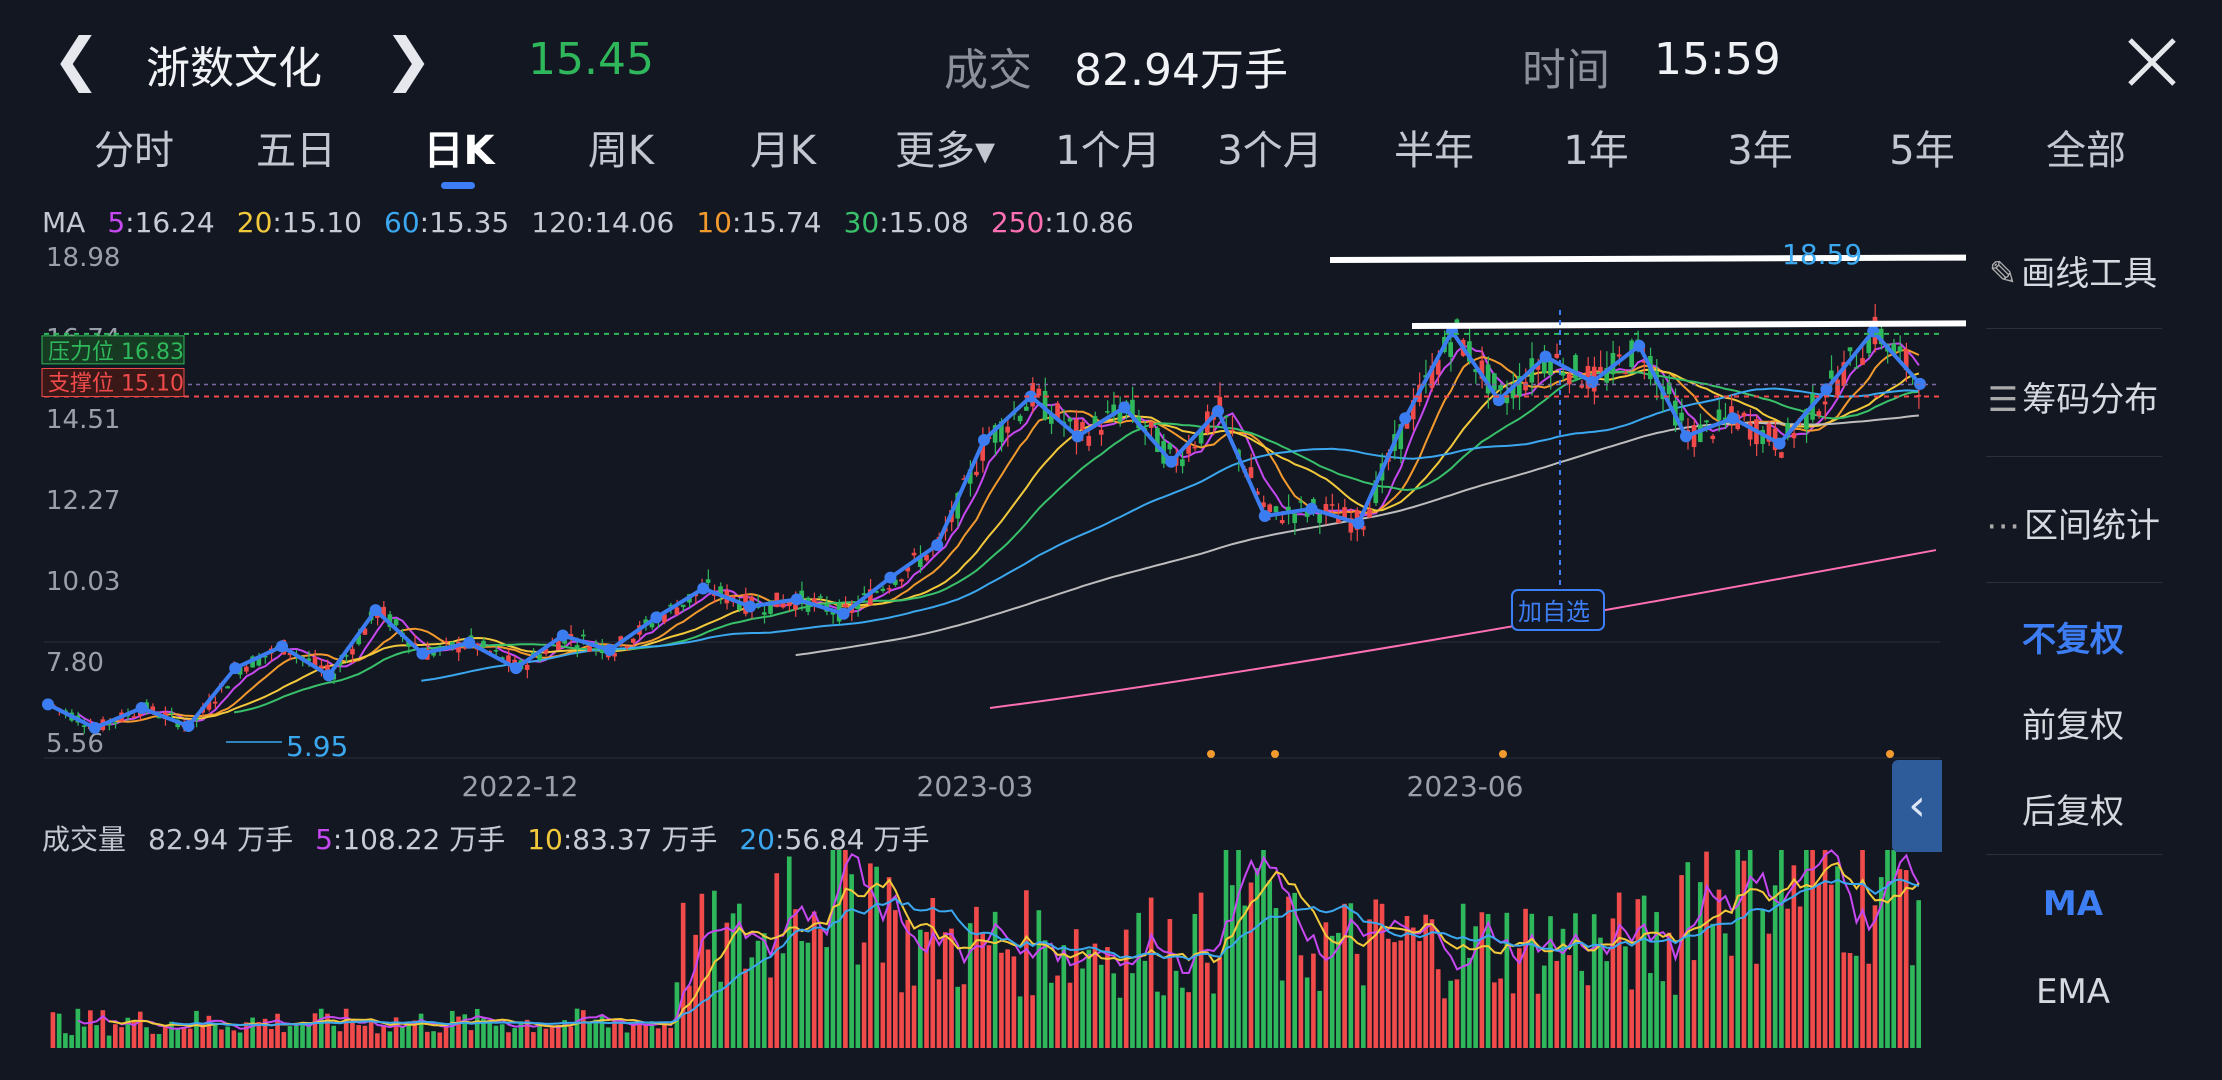 This screenshot has width=2222, height=1080. I want to click on volume-total: 82.94 万手, so click(221, 839).